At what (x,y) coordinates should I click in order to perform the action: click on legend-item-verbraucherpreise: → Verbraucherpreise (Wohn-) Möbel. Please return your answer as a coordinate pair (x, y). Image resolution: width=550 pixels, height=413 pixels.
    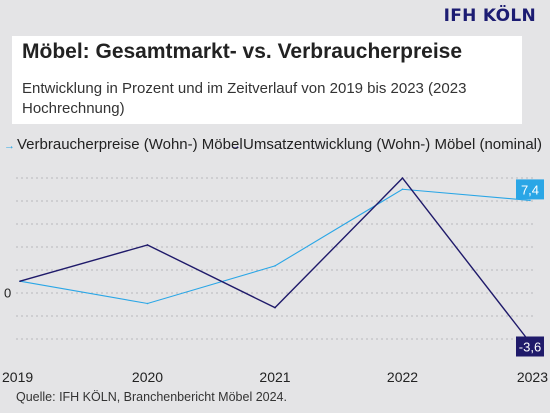
    Looking at the image, I should click on (123, 144).